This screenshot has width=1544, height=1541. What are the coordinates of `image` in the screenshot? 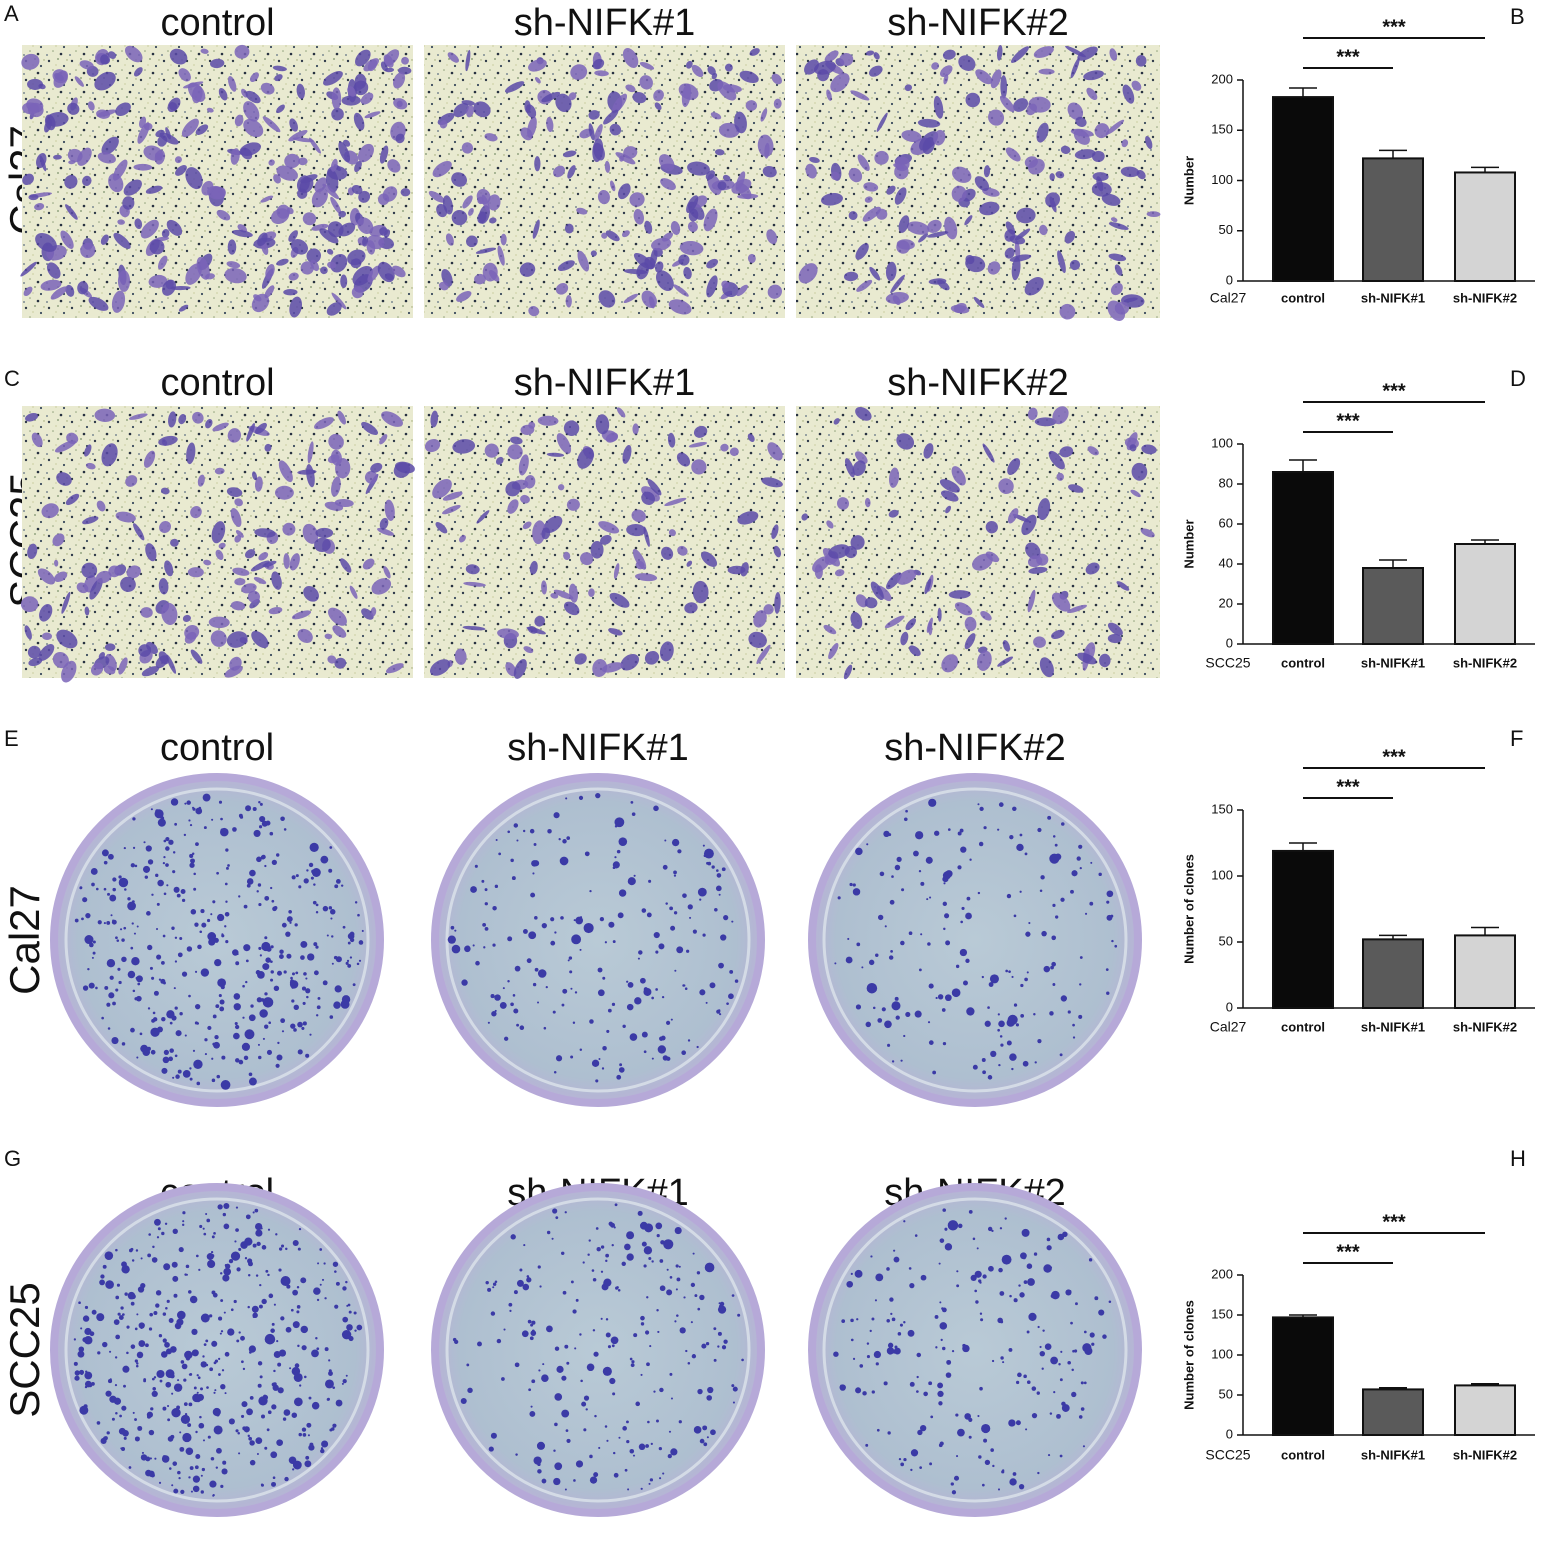 It's located at (604, 542).